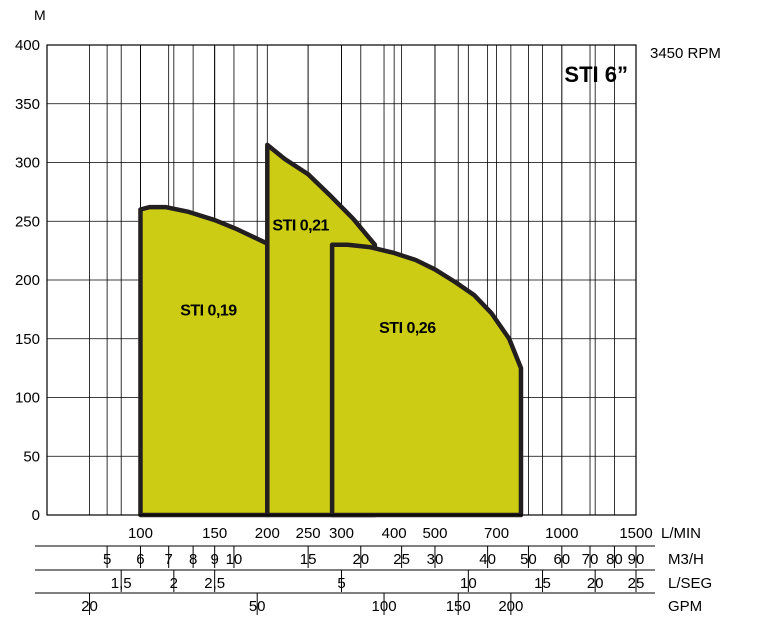  What do you see at coordinates (174, 583) in the screenshot?
I see `secondary-tick-label: 2` at bounding box center [174, 583].